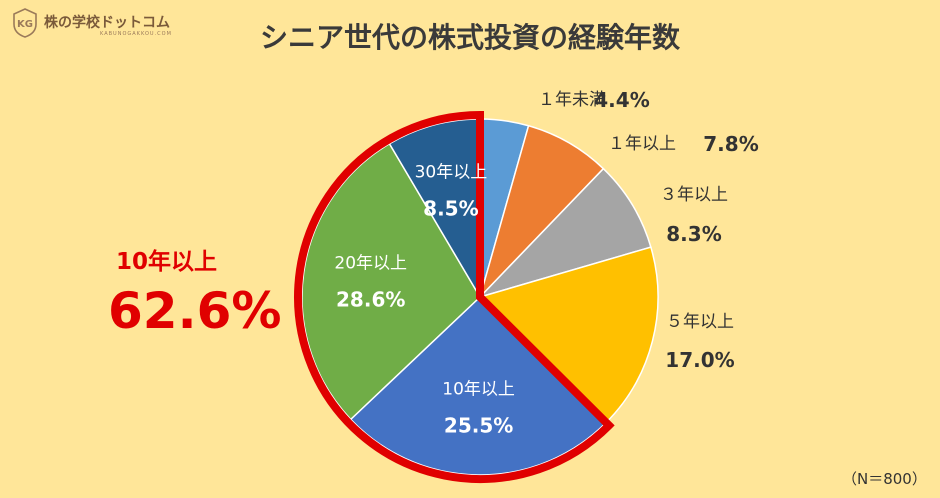 The width and height of the screenshot is (940, 498). What do you see at coordinates (621, 100) in the screenshot?
I see `slice-value-x: 4.4%` at bounding box center [621, 100].